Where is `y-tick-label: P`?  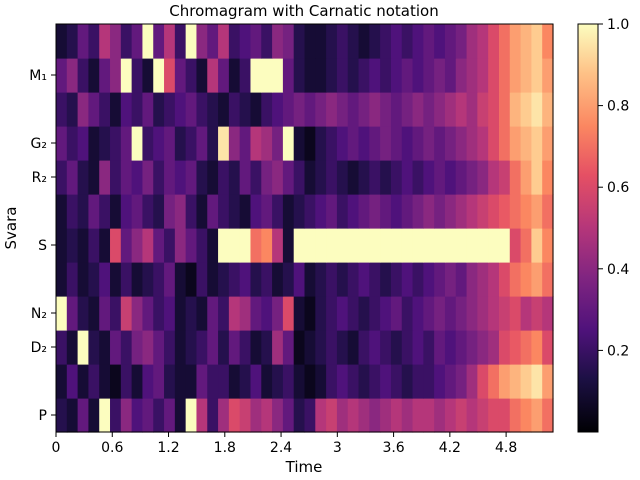 y-tick-label: P is located at coordinates (43, 416).